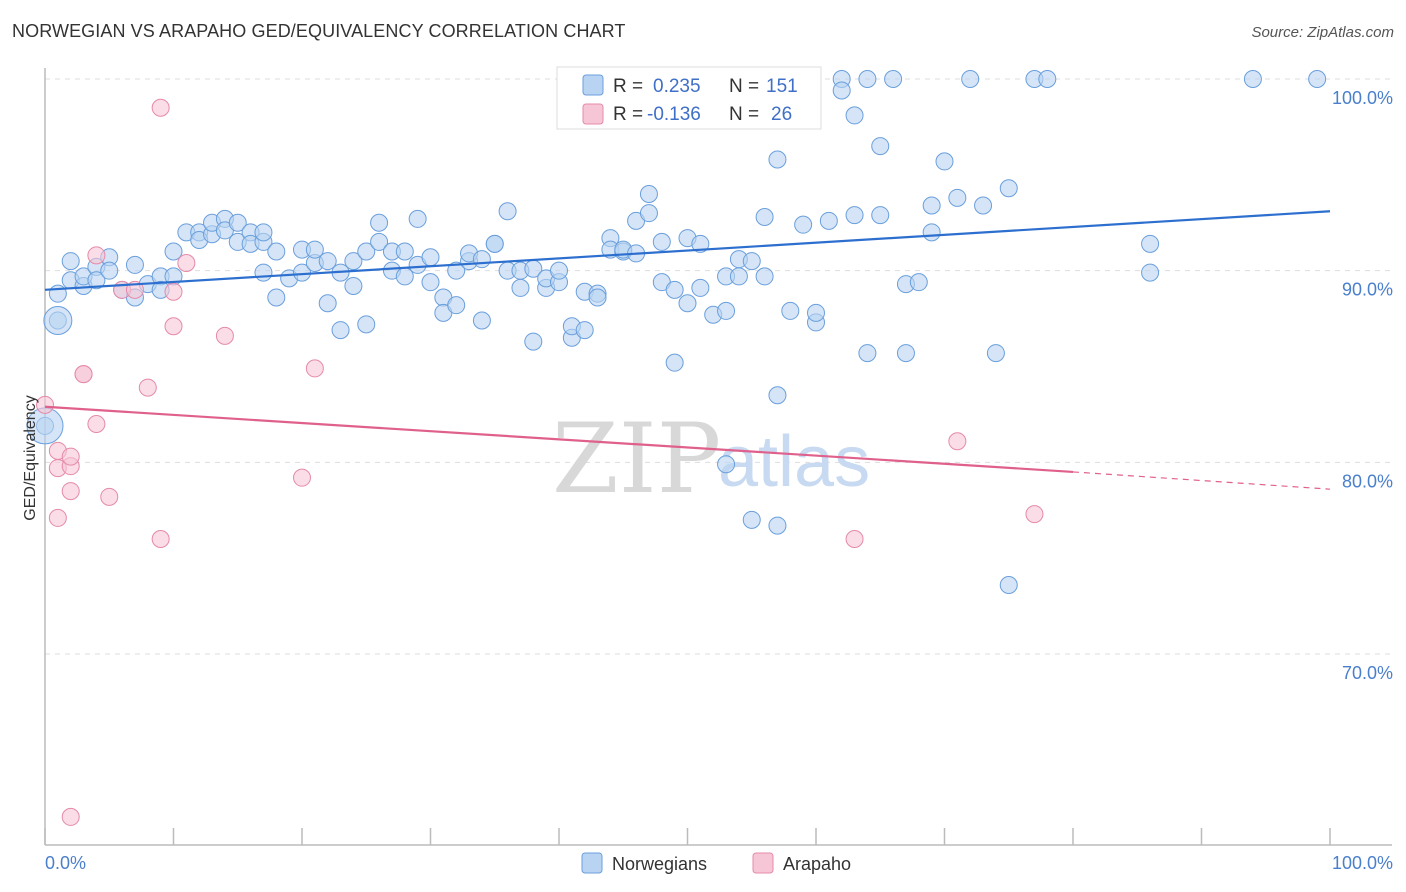 The image size is (1406, 892). Describe the element at coordinates (592, 863) in the screenshot. I see `bottom-legend-swatch-norwegians` at that location.